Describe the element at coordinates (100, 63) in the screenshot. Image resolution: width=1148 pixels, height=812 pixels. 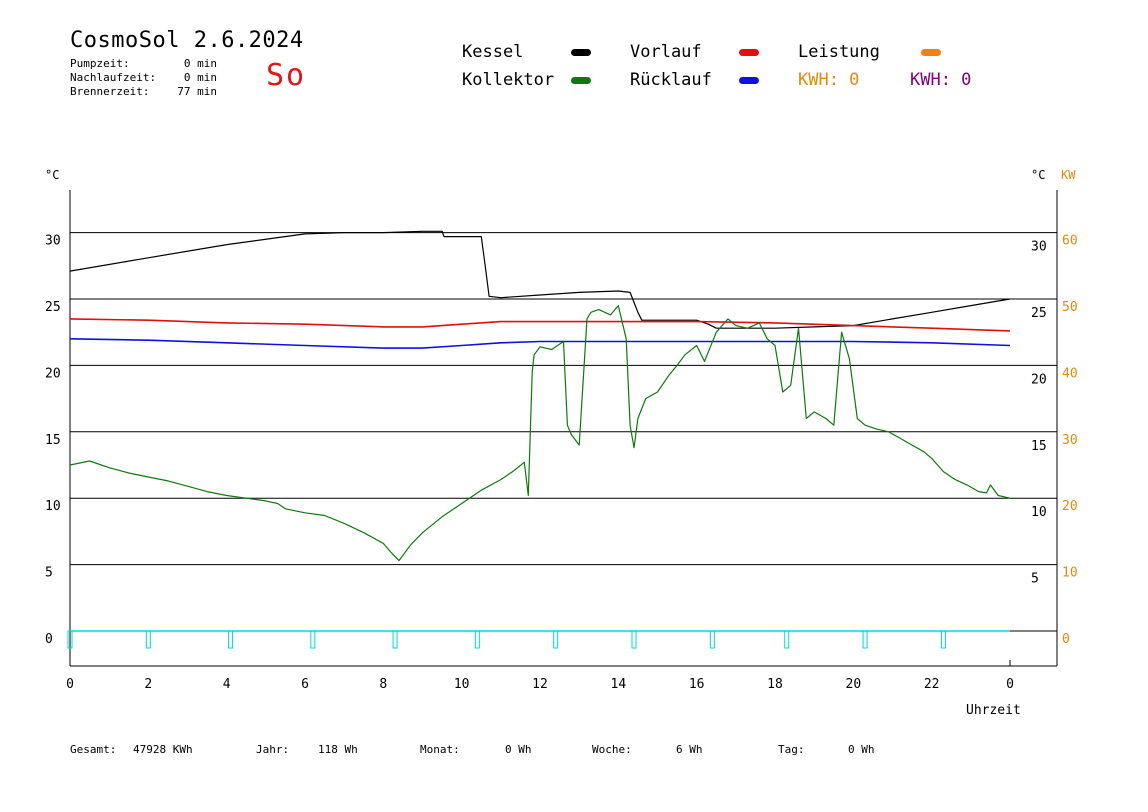
I see `stat-pumpzeit-label: Pumpzeit:` at that location.